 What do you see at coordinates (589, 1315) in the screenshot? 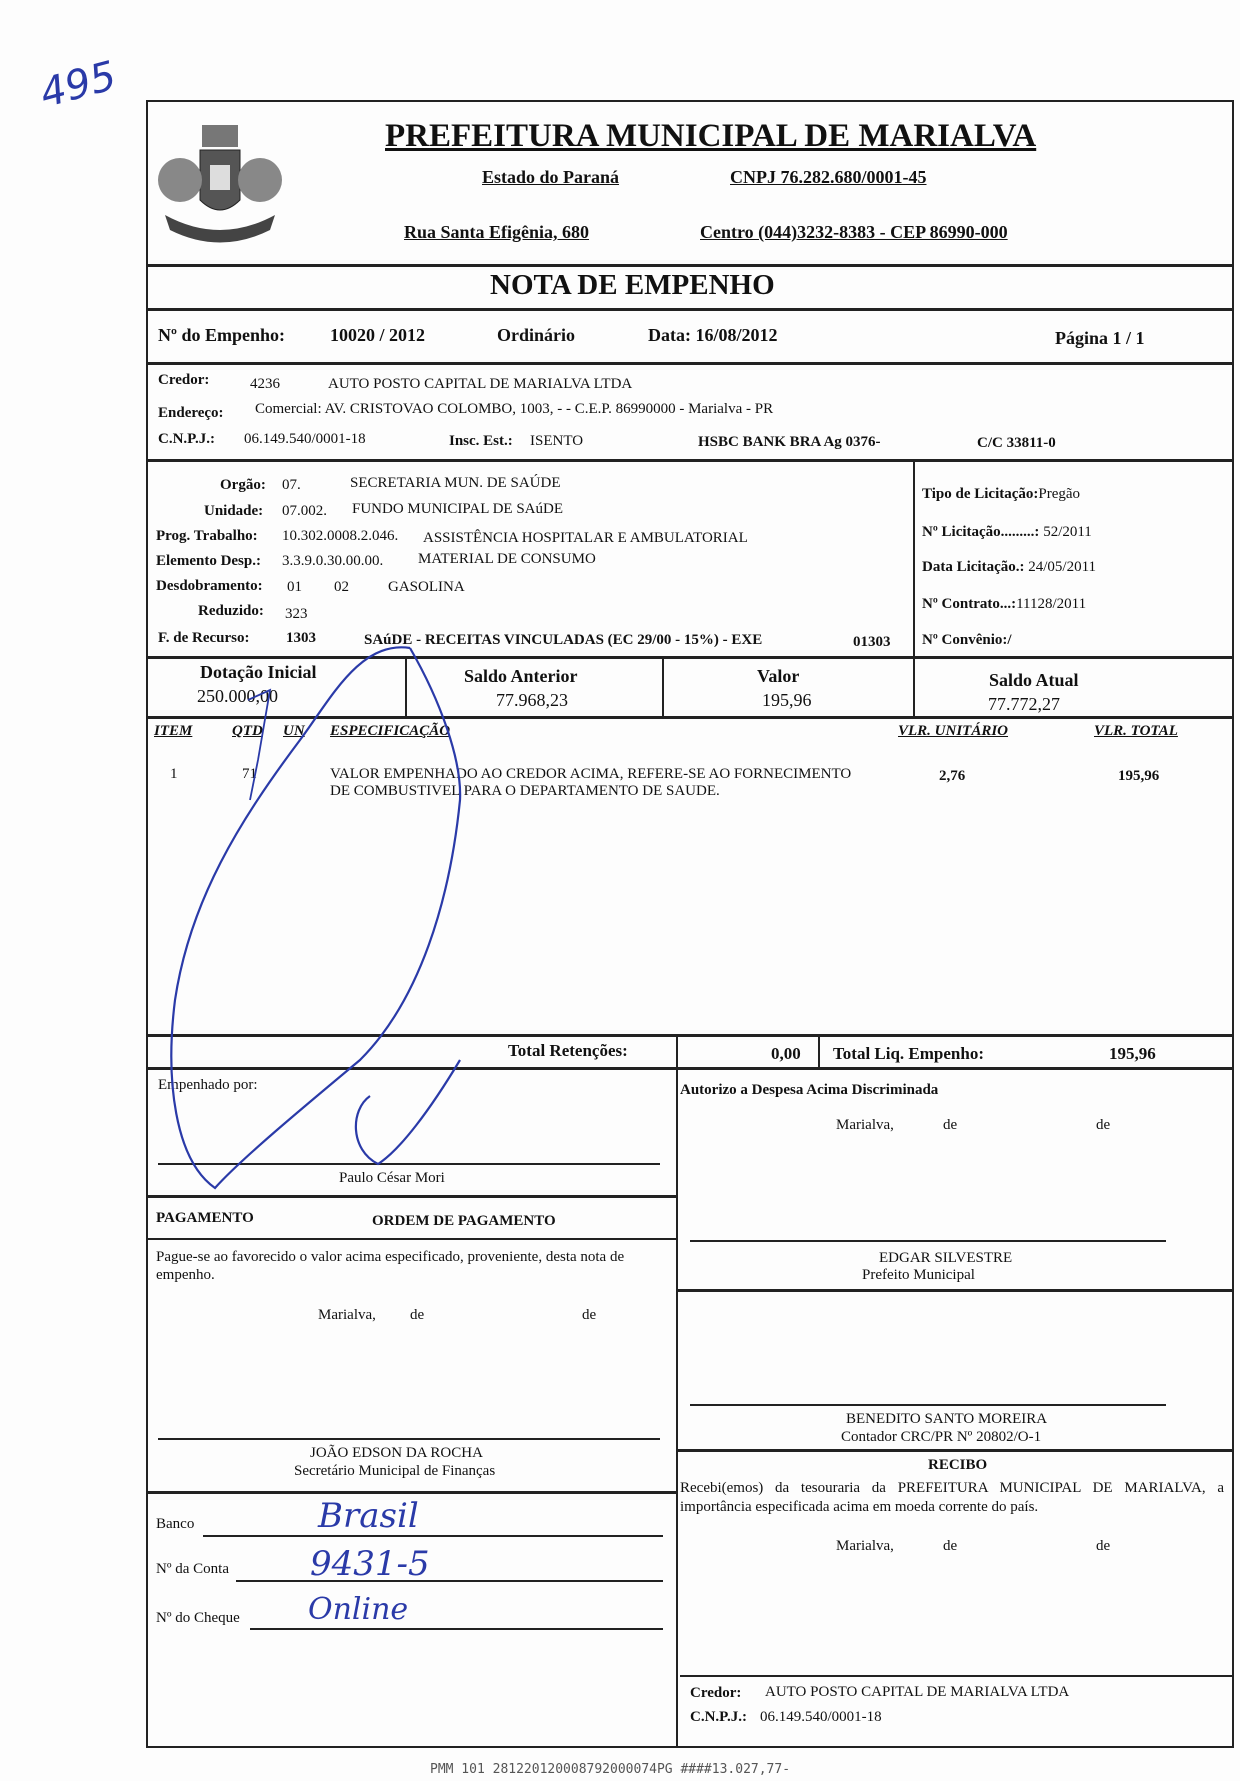
I see `pagamento-de-2: de` at bounding box center [589, 1315].